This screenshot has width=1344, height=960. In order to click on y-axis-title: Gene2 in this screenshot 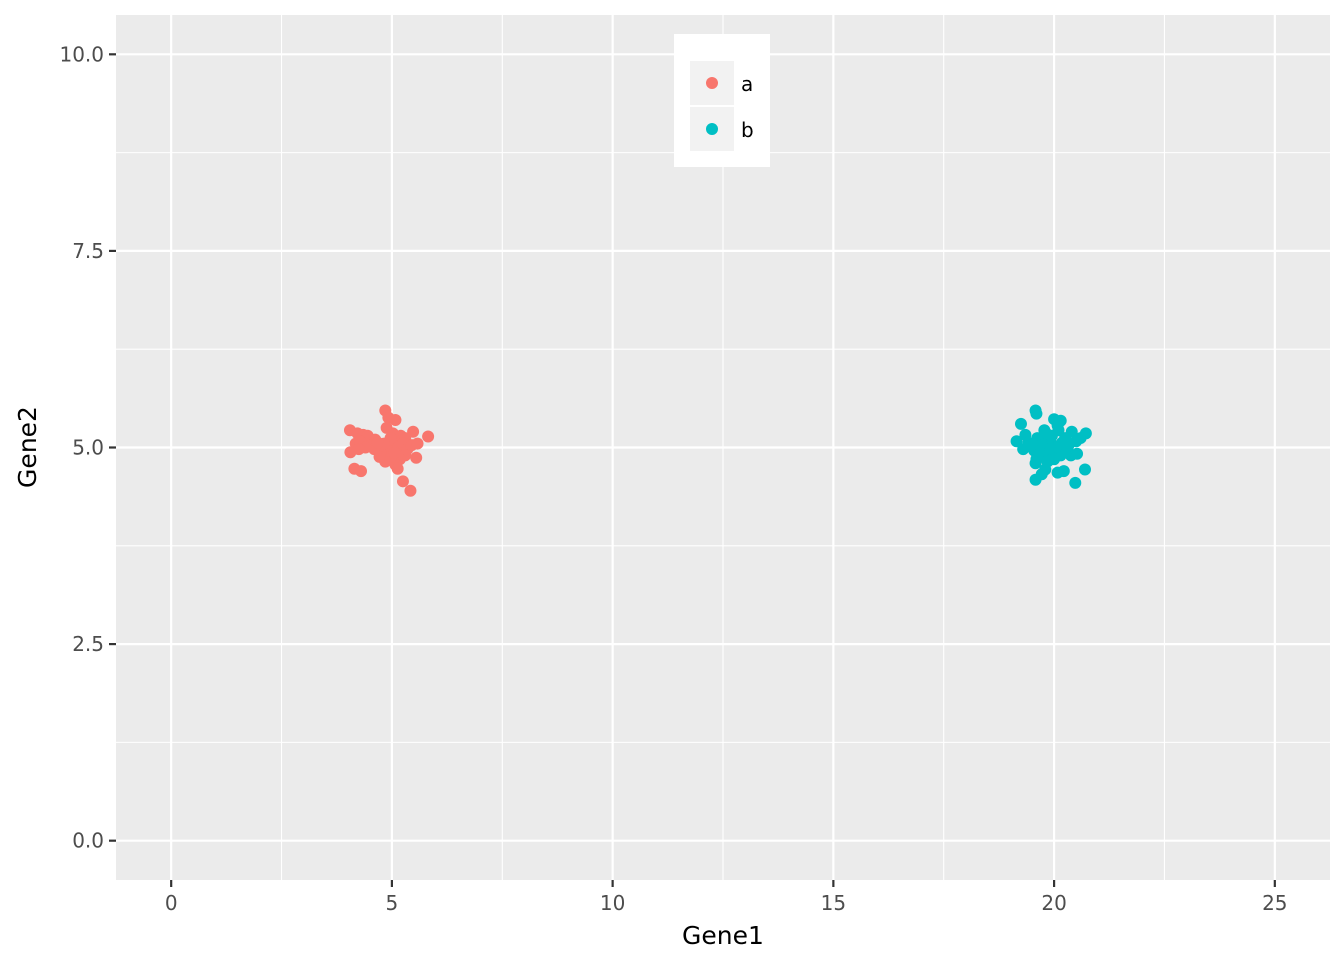, I will do `click(27, 447)`.